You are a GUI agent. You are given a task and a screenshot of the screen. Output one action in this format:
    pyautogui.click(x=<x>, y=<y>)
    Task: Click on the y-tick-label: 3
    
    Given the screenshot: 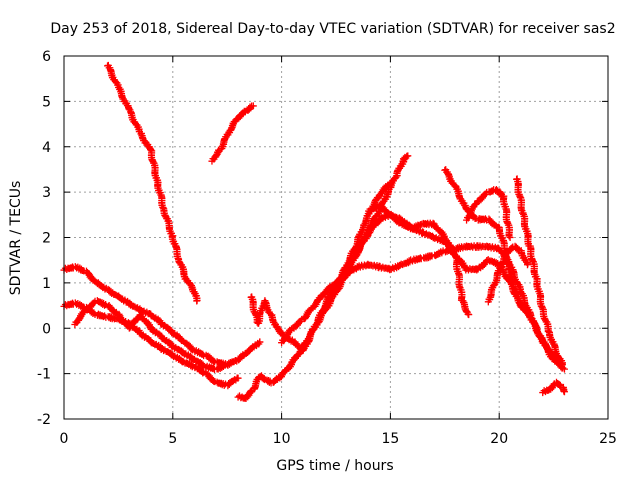 What is the action you would take?
    pyautogui.click(x=46, y=193)
    